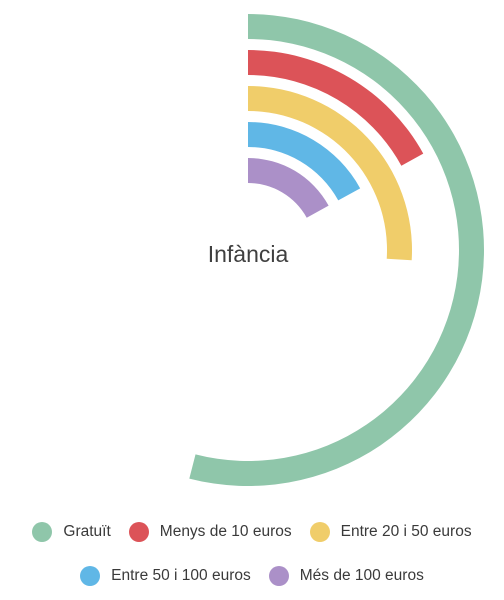 The height and width of the screenshot is (600, 504). I want to click on legend-item: Entre 20 i 50 euros, so click(390, 532).